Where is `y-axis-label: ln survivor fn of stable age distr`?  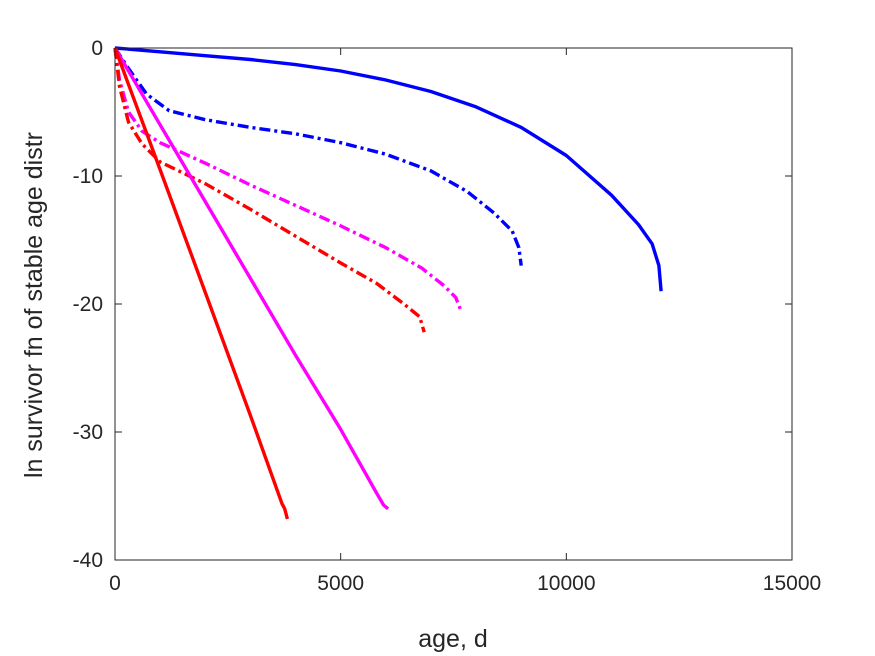 y-axis-label: ln survivor fn of stable age distr is located at coordinates (34, 305).